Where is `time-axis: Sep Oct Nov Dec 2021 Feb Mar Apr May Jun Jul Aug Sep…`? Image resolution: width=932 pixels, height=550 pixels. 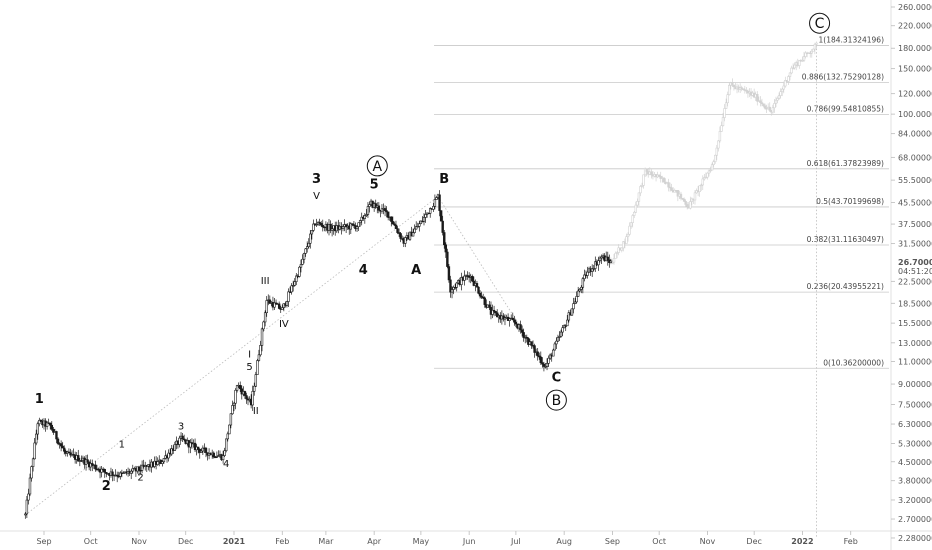 time-axis: Sep Oct Nov Dec 2021 Feb Mar Apr May Jun Jul Aug Sep… is located at coordinates (447, 538).